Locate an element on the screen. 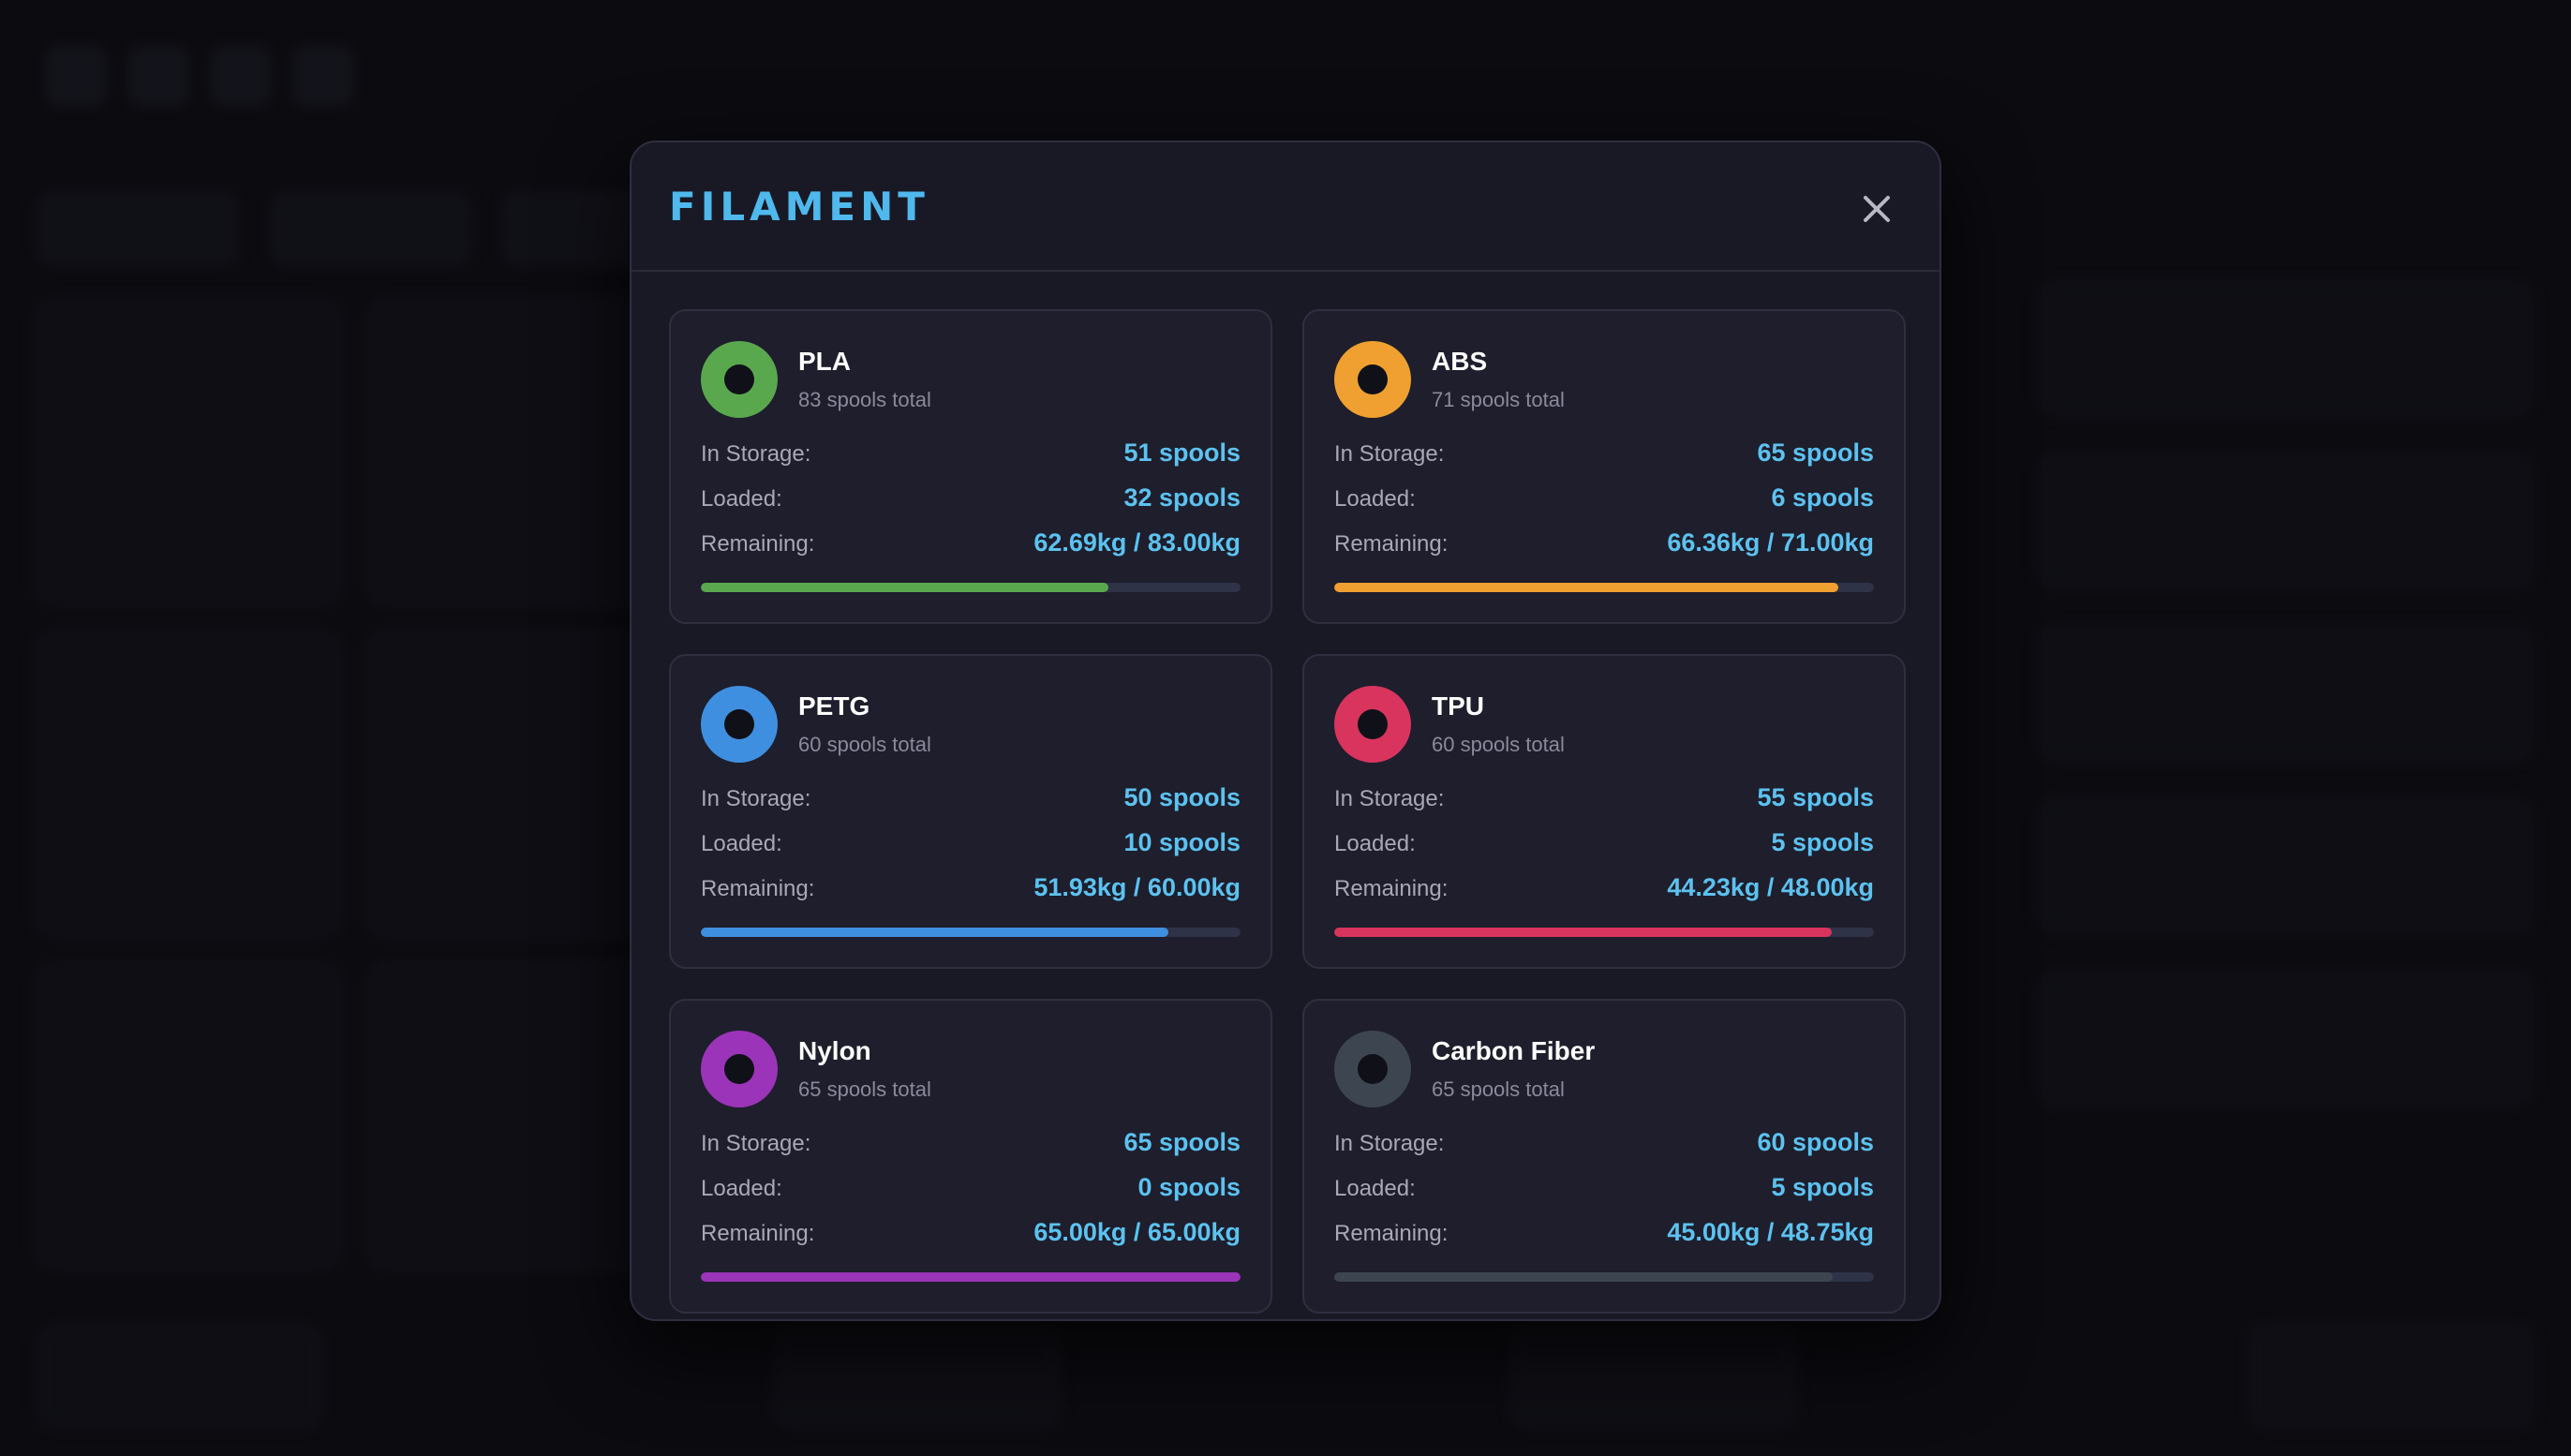  remaining-value: 51.93kg / 60.00kg is located at coordinates (1137, 887).